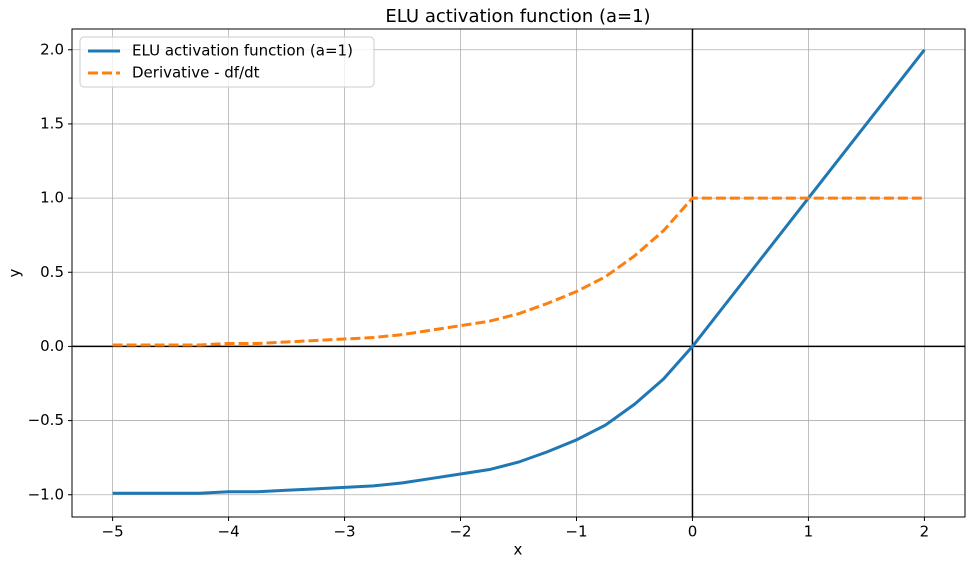 The height and width of the screenshot is (565, 972). Describe the element at coordinates (196, 73) in the screenshot. I see `legend-label: Derivative - df/dt` at that location.